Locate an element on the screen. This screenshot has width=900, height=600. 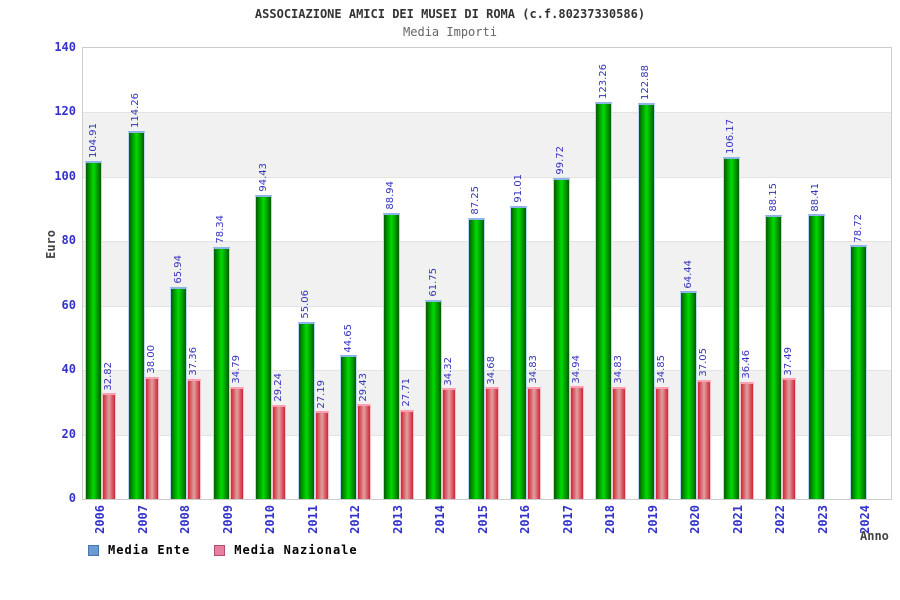
bar-2015-media-ente is located at coordinates (476, 358).